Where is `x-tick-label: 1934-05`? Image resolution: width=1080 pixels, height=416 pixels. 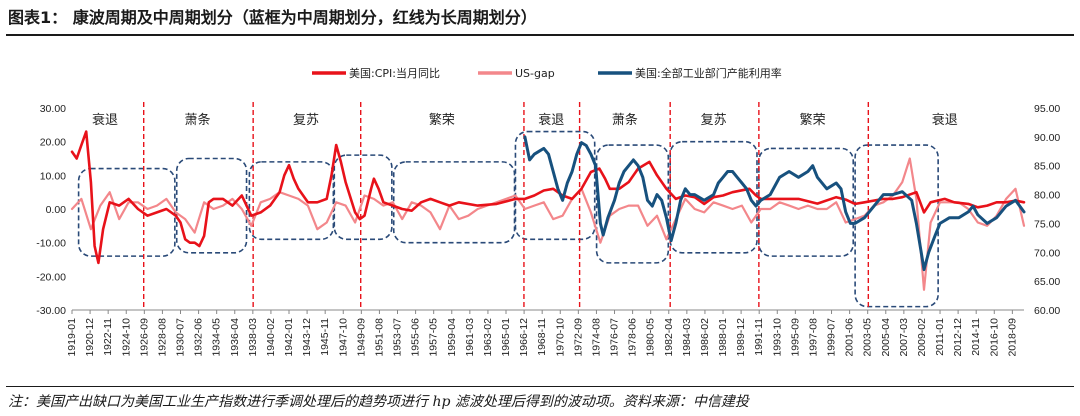
x-tick-label: 1934-05 is located at coordinates (217, 337).